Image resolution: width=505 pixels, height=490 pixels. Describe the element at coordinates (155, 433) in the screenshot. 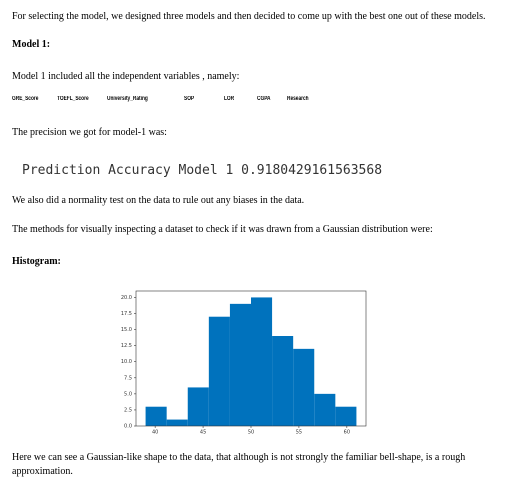

I see `x-tick-label: 40` at that location.